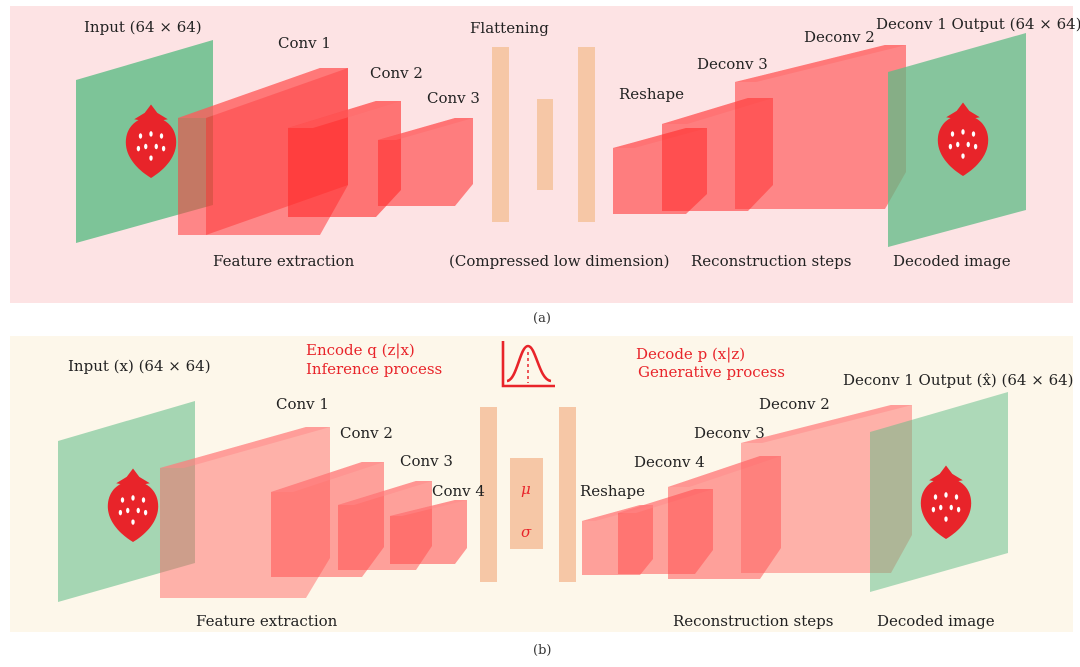 The image size is (1080, 667). What do you see at coordinates (753, 621) in the screenshot?
I see `reconstruction-label-b: Reconstruction steps` at bounding box center [753, 621].